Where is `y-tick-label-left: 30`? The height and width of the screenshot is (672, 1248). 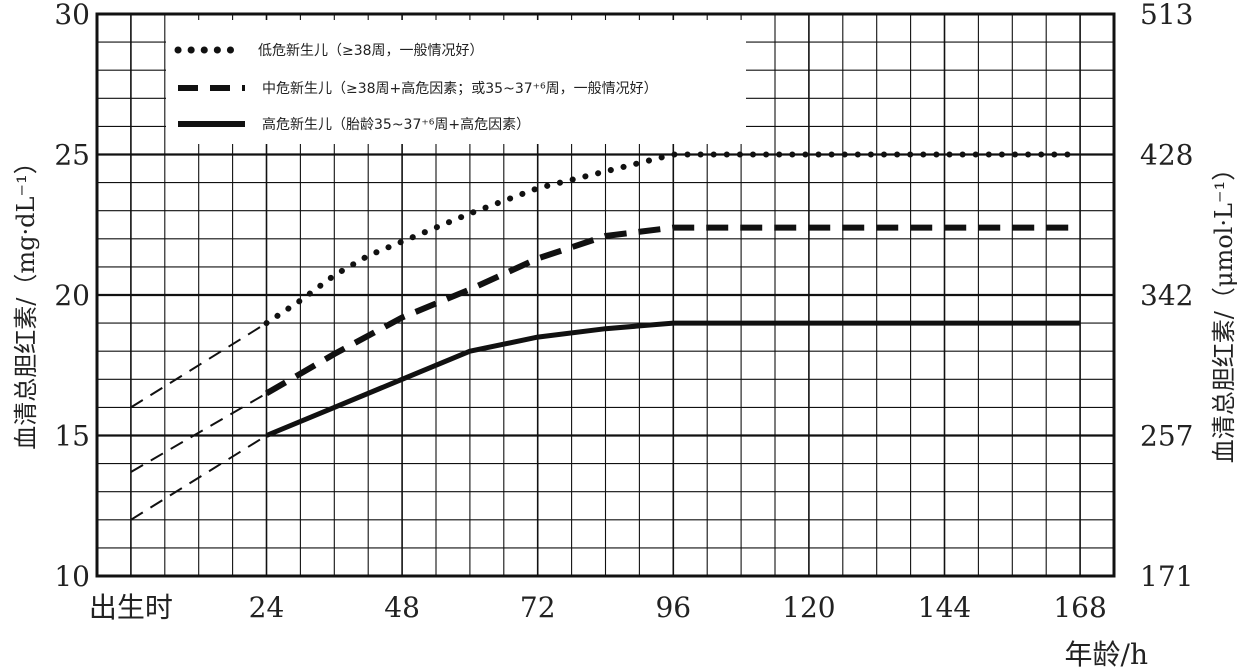 y-tick-label-left: 30 is located at coordinates (72, 15).